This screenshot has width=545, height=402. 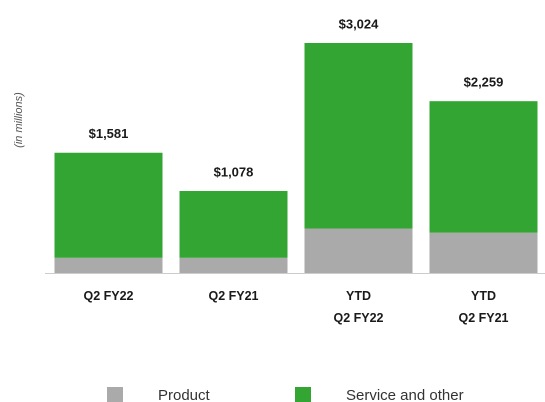 What do you see at coordinates (19, 120) in the screenshot?
I see `y-axis-label: (in millions)` at bounding box center [19, 120].